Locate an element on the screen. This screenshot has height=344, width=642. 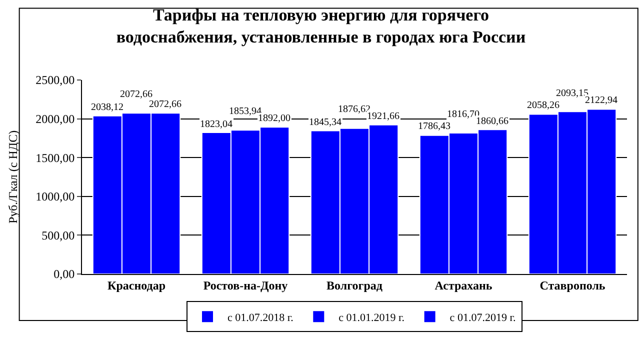
y-tick-label: 0,00 is located at coordinates (64, 274).